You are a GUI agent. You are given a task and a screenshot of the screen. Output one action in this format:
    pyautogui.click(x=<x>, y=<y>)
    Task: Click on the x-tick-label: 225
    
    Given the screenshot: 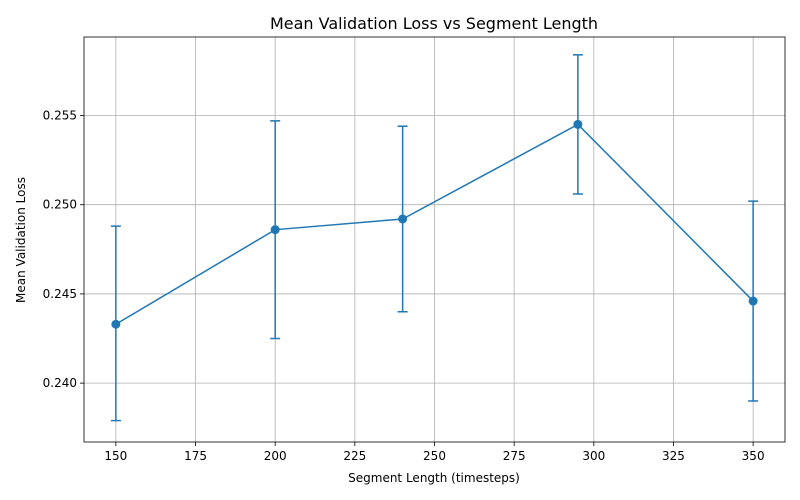 What is the action you would take?
    pyautogui.click(x=354, y=456)
    